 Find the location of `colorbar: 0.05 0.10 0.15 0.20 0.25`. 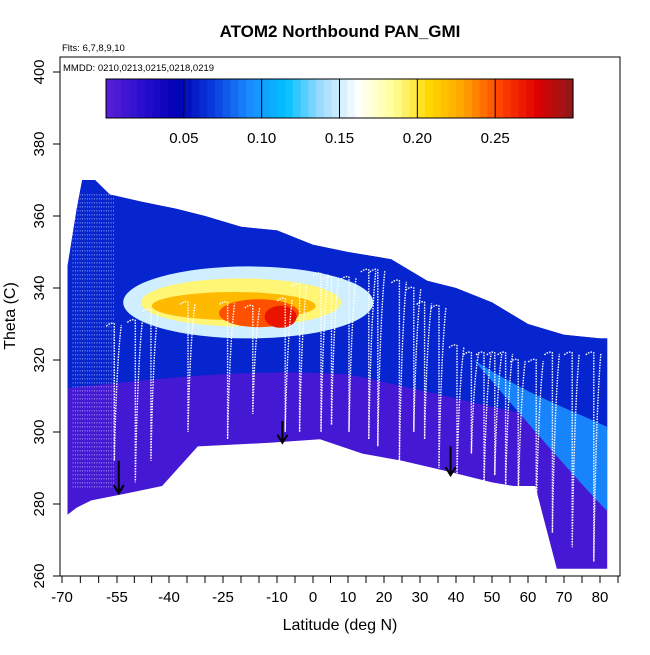

colorbar: 0.05 0.10 0.15 0.20 0.25 is located at coordinates (339, 112).